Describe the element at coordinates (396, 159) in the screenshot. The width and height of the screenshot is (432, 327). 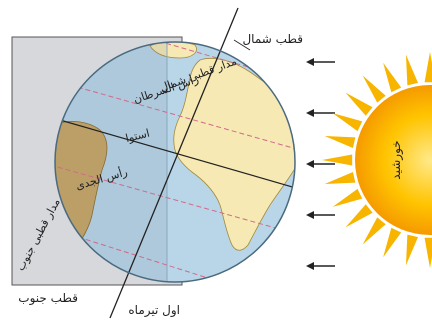
I see `sun-label: خورشید` at that location.